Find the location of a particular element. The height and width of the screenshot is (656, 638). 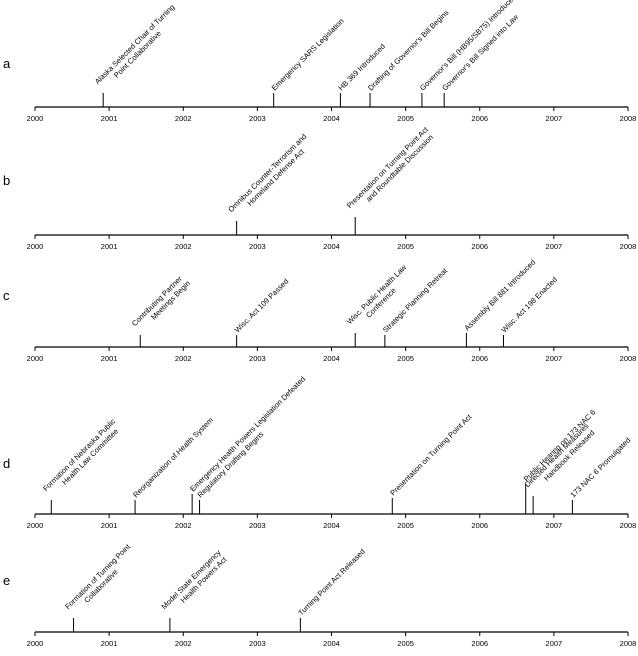

panel-letter: b is located at coordinates (6, 180).